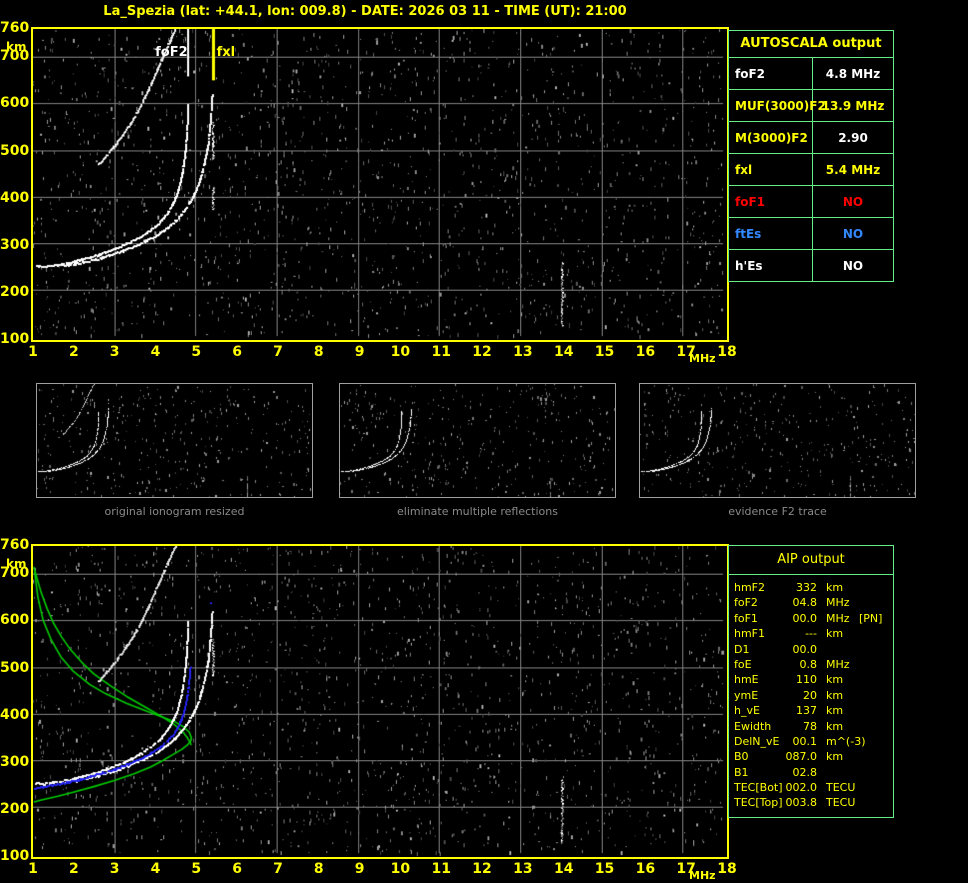  Describe the element at coordinates (801, 757) in the screenshot. I see `aip-value-b0: 087.0` at that location.